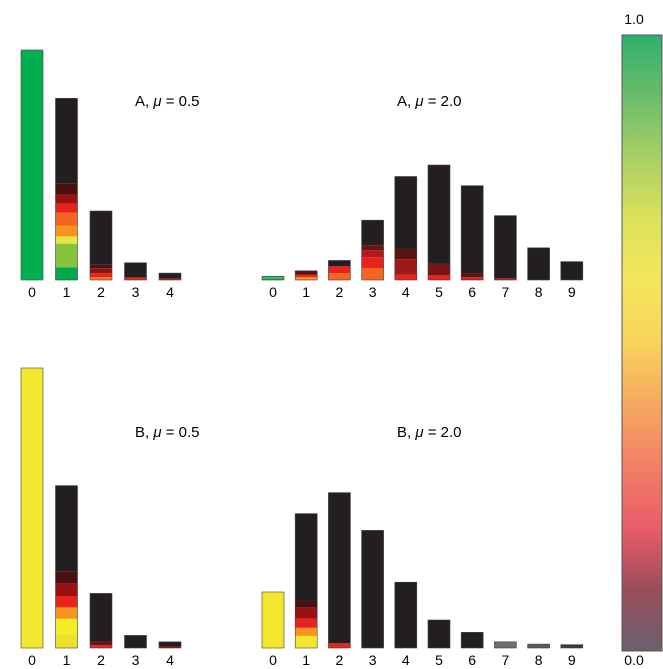 The width and height of the screenshot is (663, 669). What do you see at coordinates (539, 292) in the screenshot?
I see `x-tick-label: 8` at bounding box center [539, 292].